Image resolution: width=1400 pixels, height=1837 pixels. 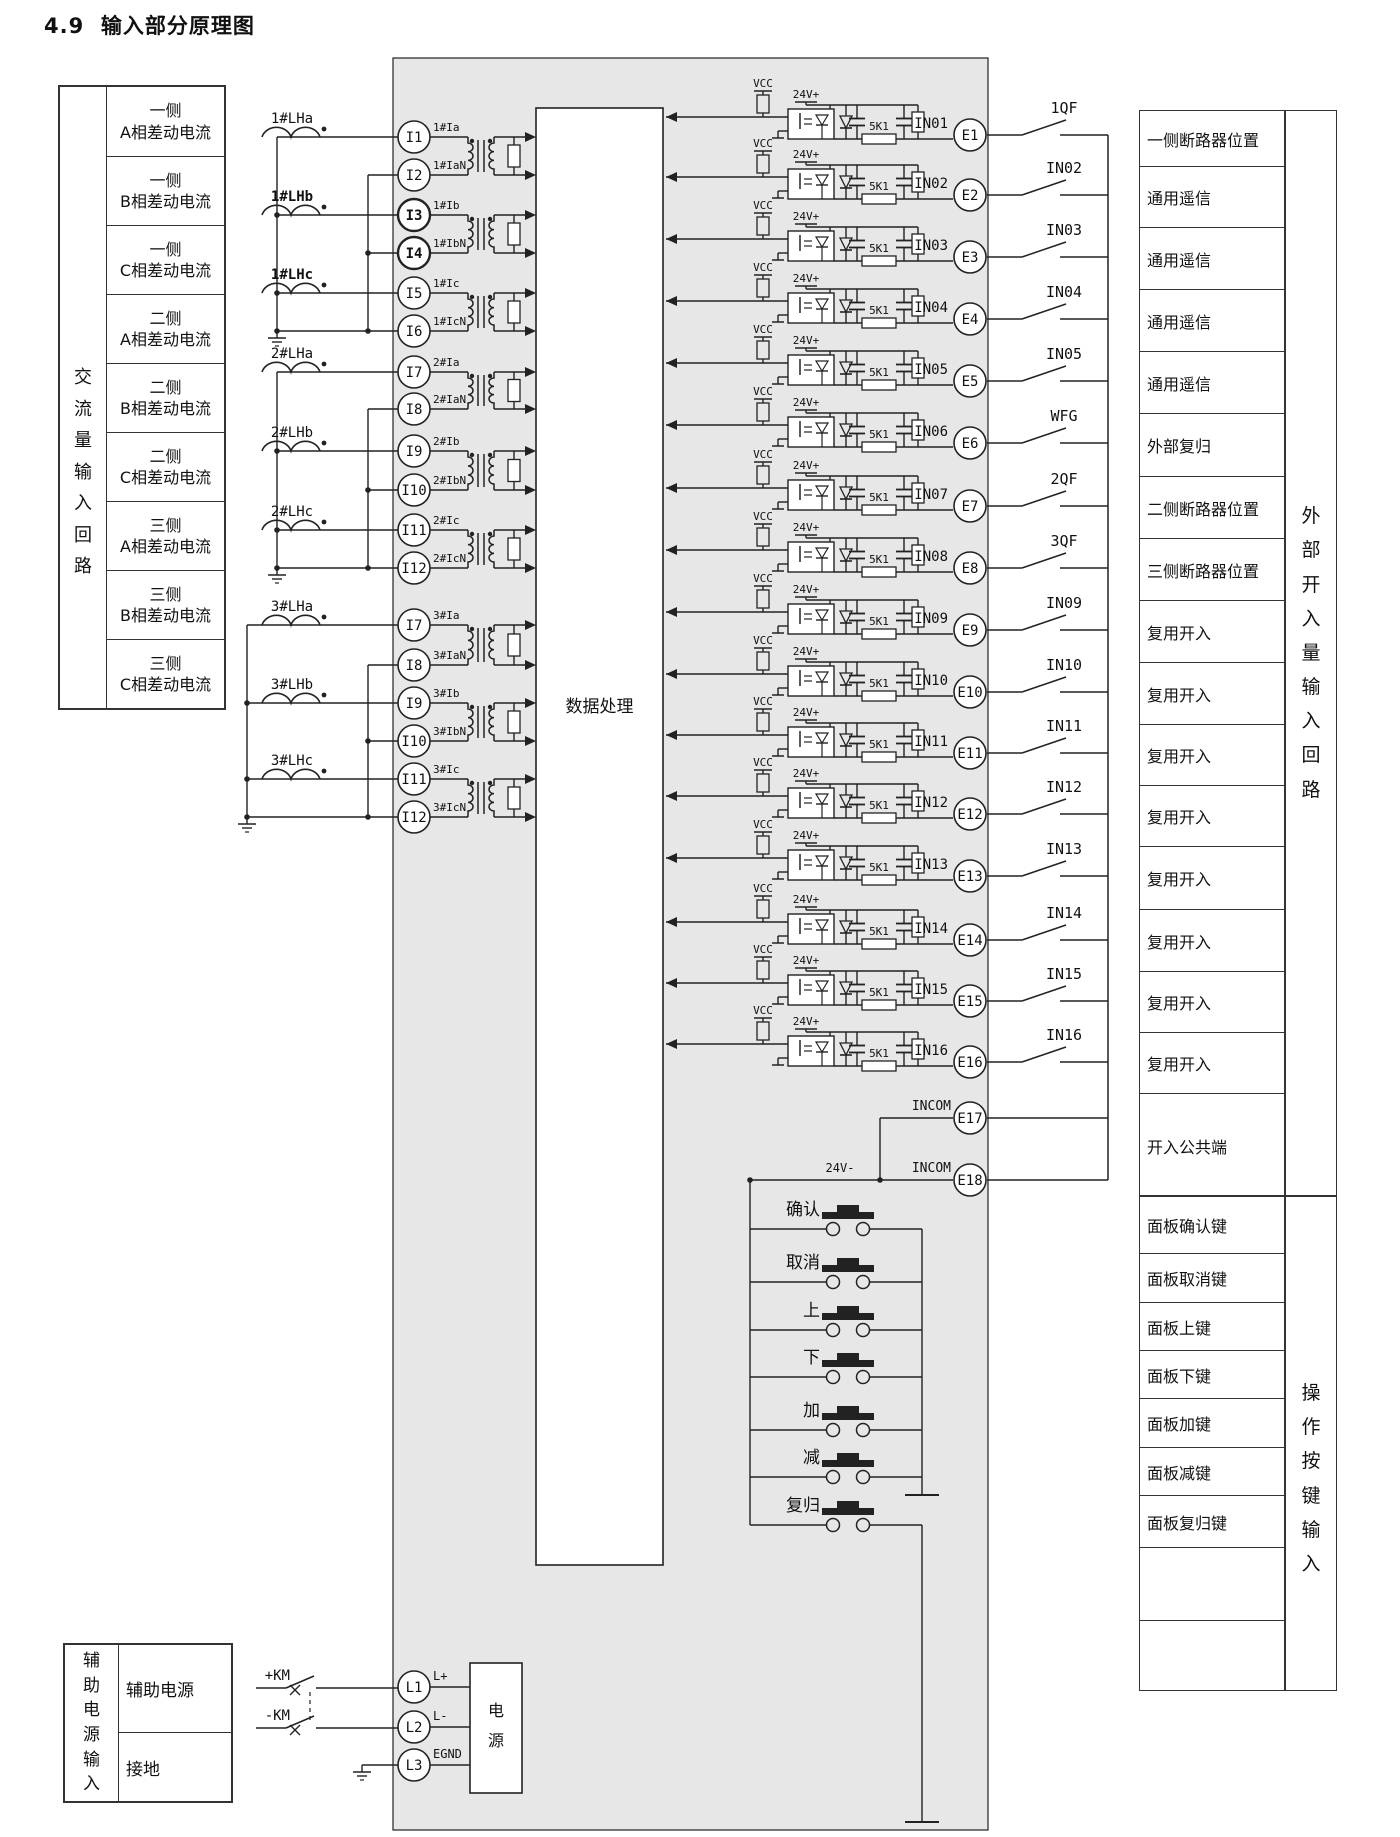 I want to click on power-terminal-L3-label: L3, so click(x=414, y=1766).